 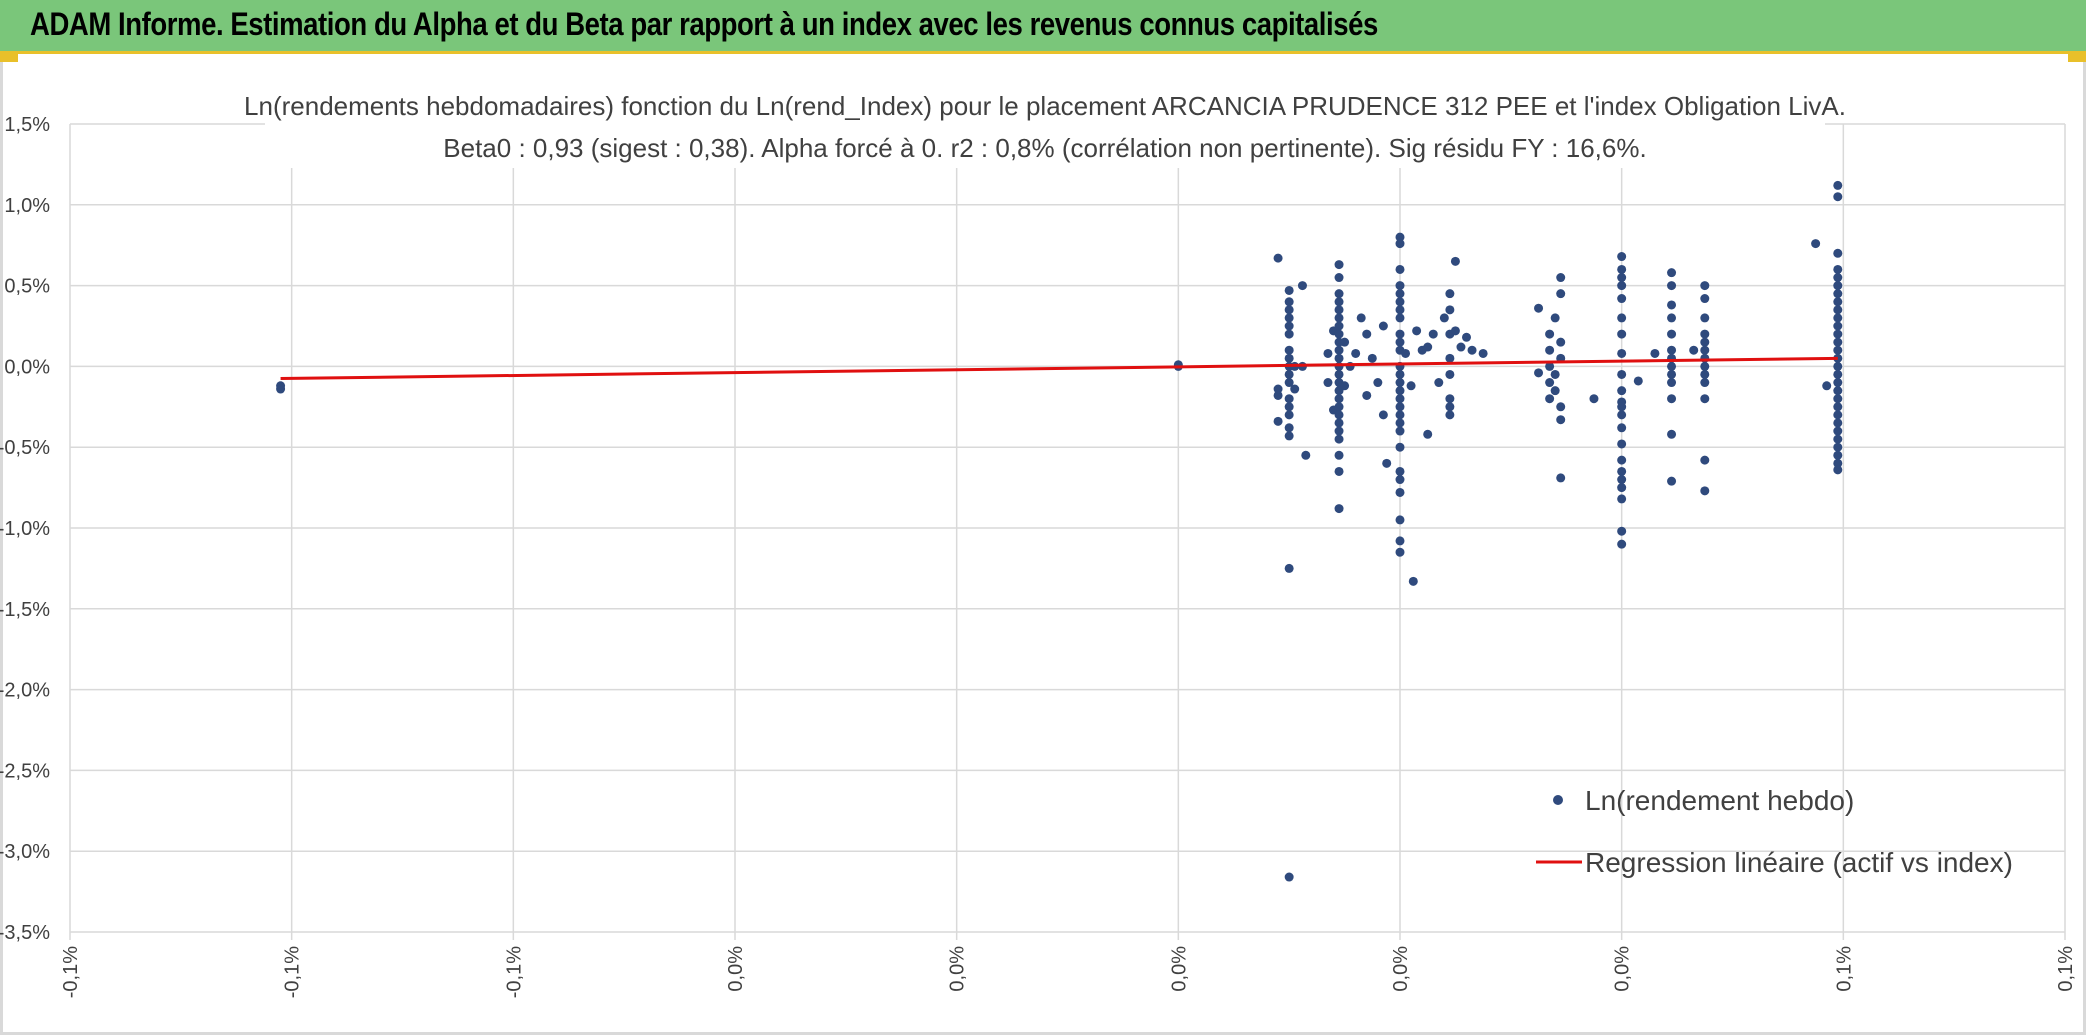 What do you see at coordinates (25, 933) in the screenshot?
I see `y-tick-label: -3,5%` at bounding box center [25, 933].